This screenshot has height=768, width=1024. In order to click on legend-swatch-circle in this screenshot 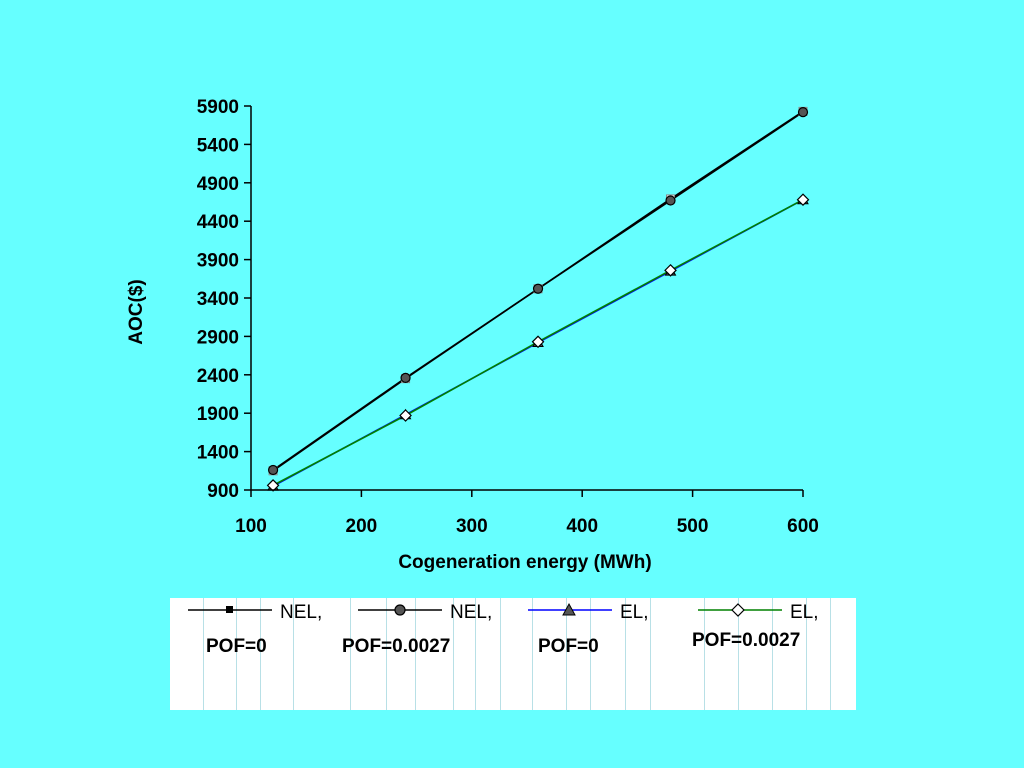, I will do `click(400, 610)`.